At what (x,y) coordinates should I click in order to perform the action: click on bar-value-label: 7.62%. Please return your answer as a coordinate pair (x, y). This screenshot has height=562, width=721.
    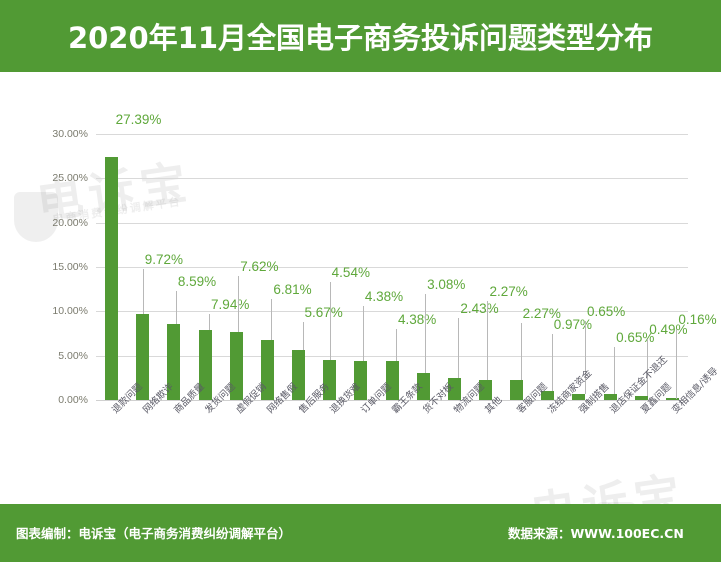
    Looking at the image, I should click on (259, 266).